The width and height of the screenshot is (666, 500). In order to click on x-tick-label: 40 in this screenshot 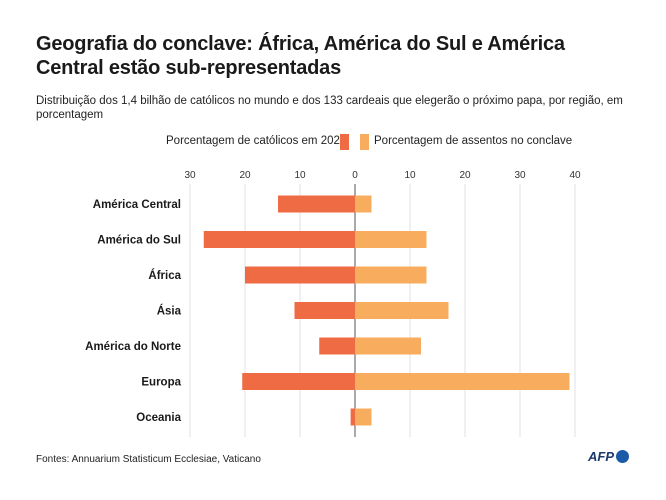, I will do `click(575, 175)`.